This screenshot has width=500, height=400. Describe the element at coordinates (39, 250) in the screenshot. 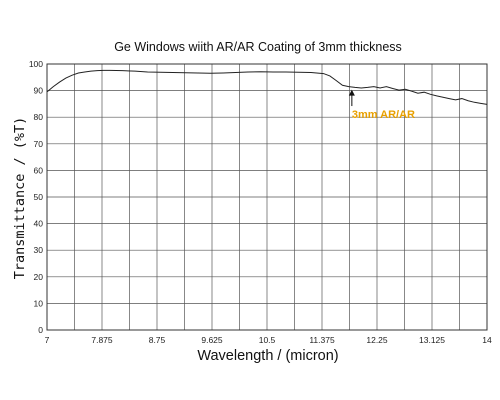

I see `y-tick-label: 30` at that location.